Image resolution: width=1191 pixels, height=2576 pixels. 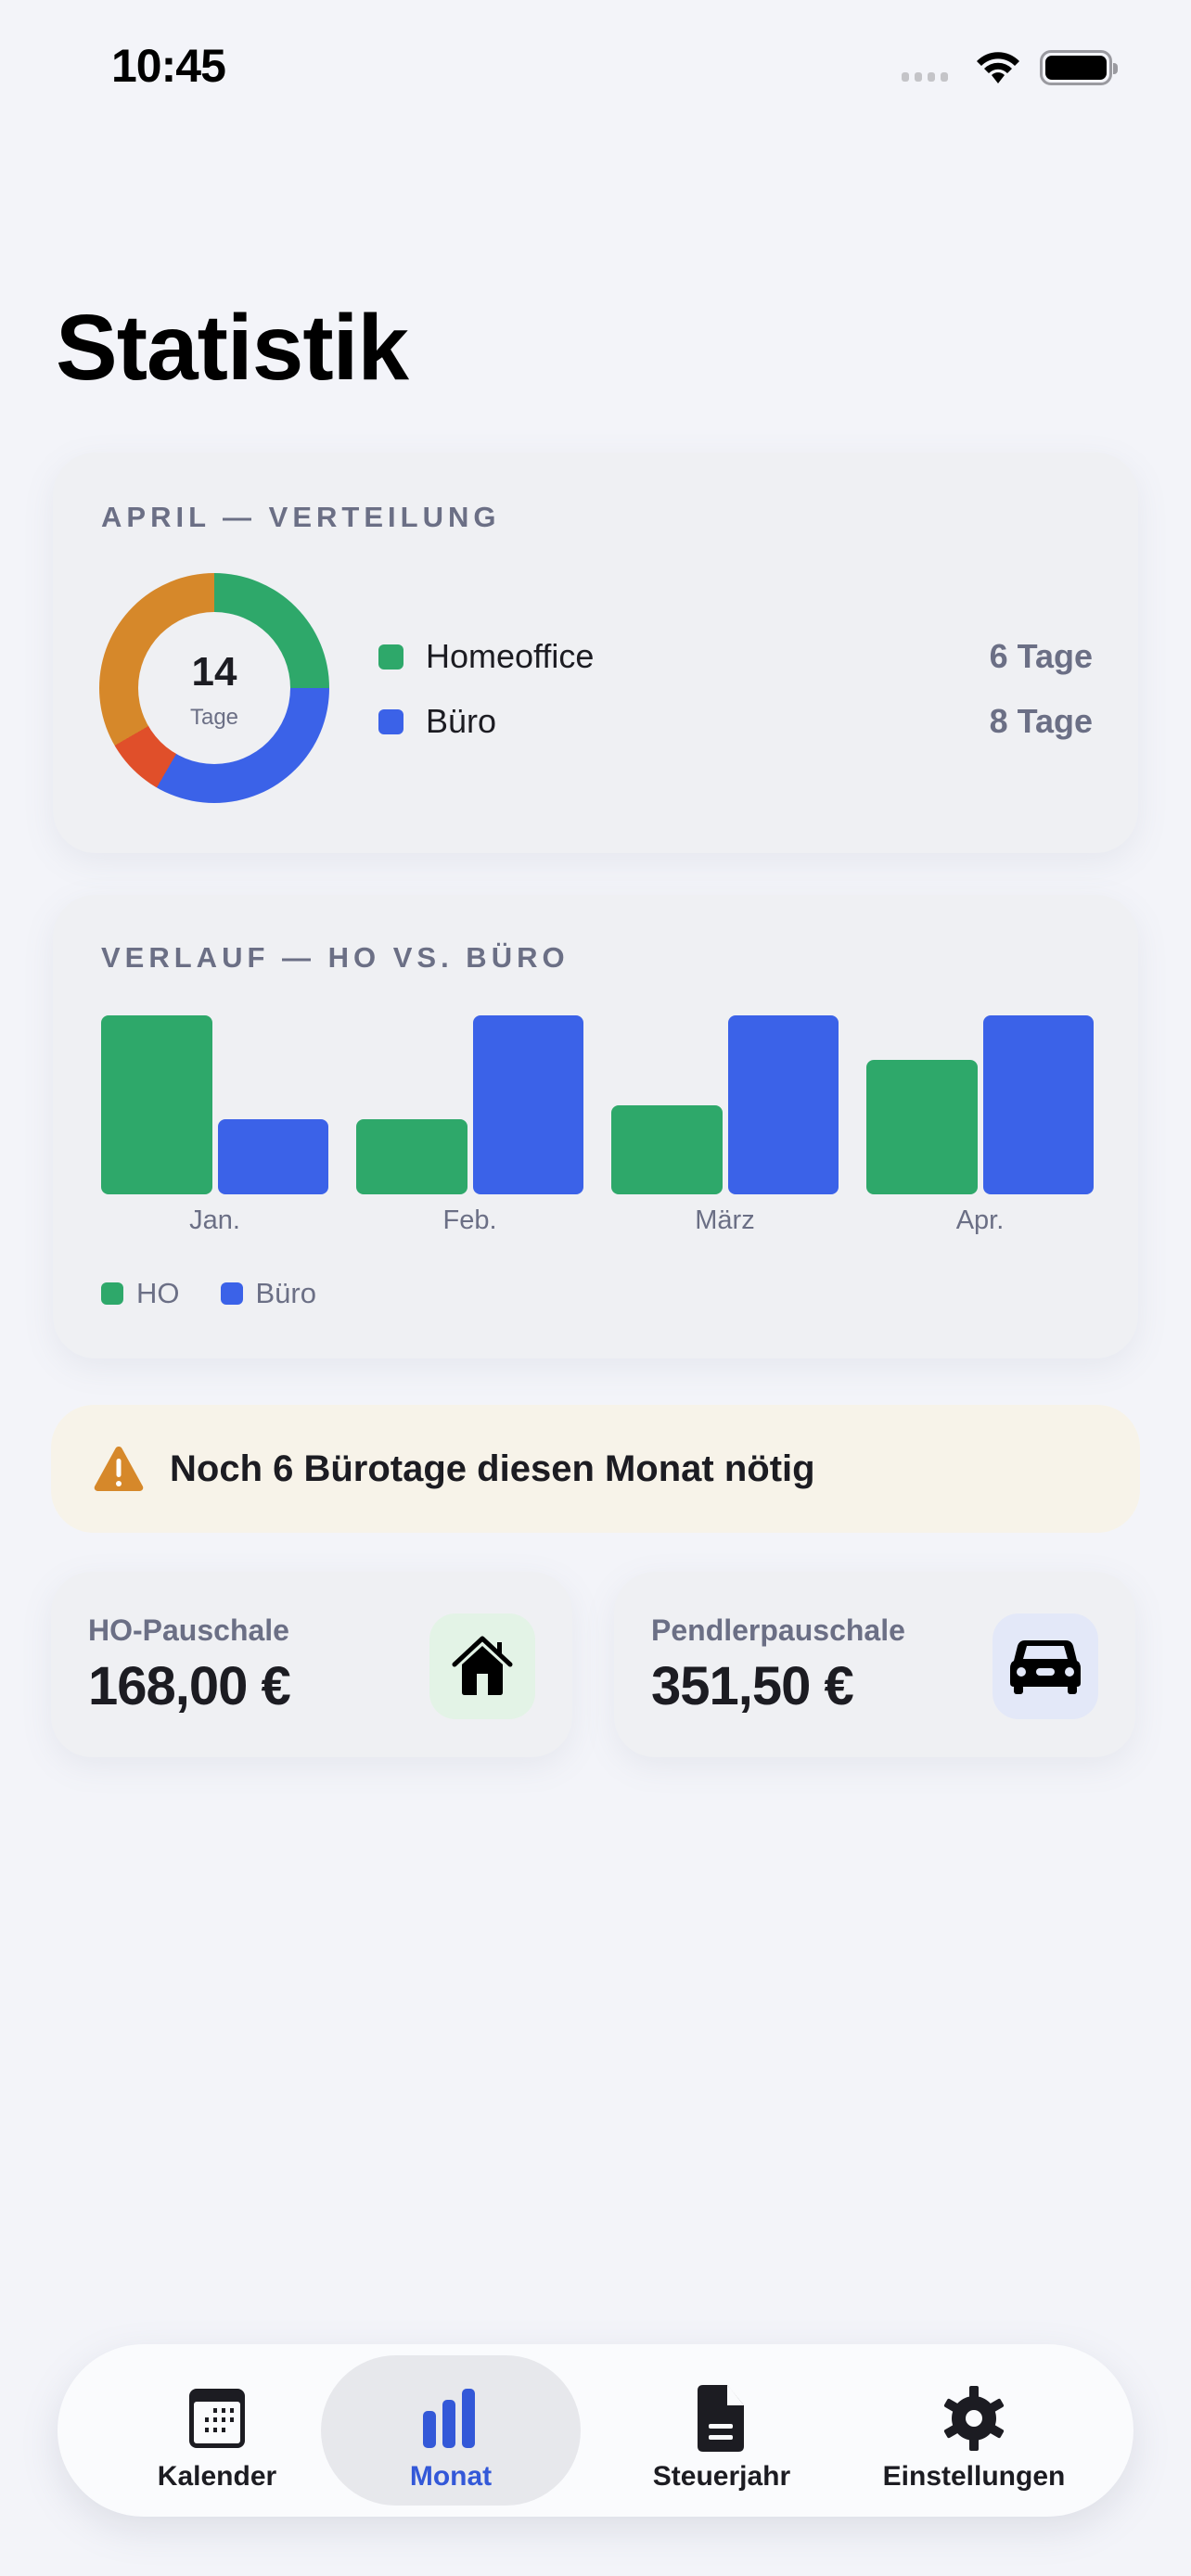 I want to click on tab-steuerjahr: Steuerjahr, so click(x=722, y=2431).